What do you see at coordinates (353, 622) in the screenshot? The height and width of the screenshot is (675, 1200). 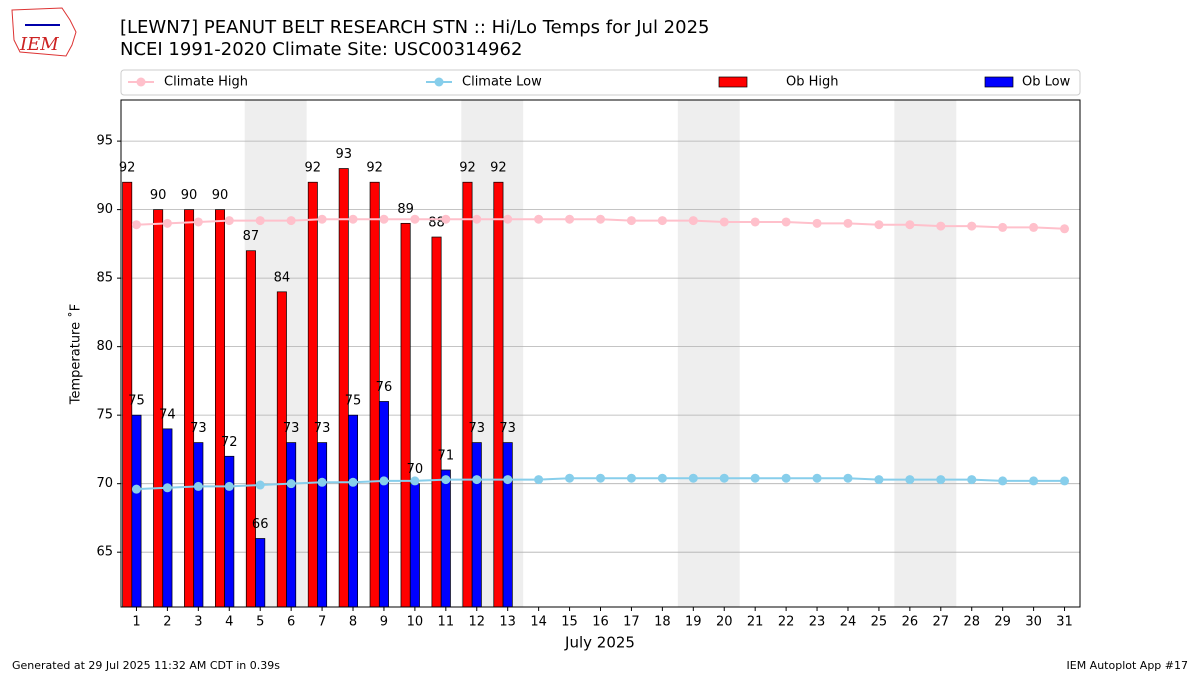 I see `x-tick-label: 8` at bounding box center [353, 622].